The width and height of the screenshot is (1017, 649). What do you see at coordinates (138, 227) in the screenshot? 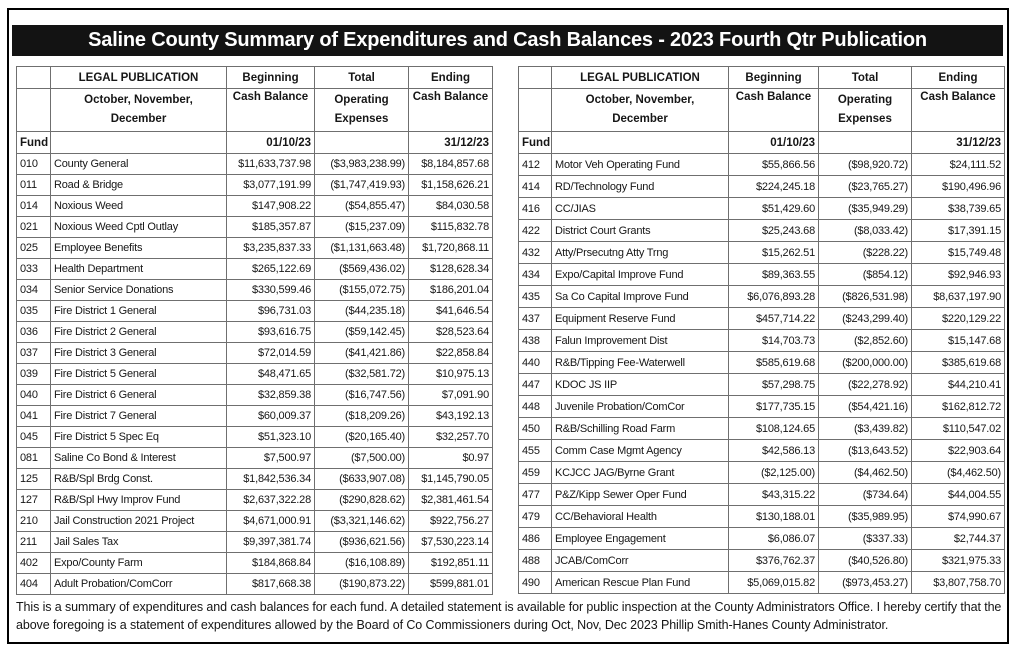
I see `fund-name-cell: Noxious Weed Cptl Outlay` at bounding box center [138, 227].